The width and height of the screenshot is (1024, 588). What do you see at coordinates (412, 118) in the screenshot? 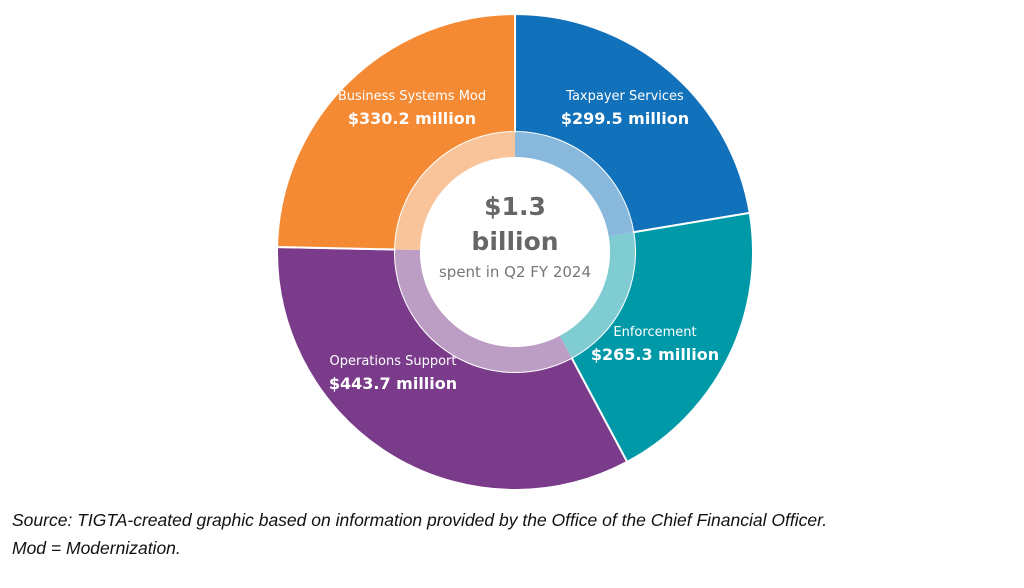
I see `slice-value-label: $330.2 million` at bounding box center [412, 118].